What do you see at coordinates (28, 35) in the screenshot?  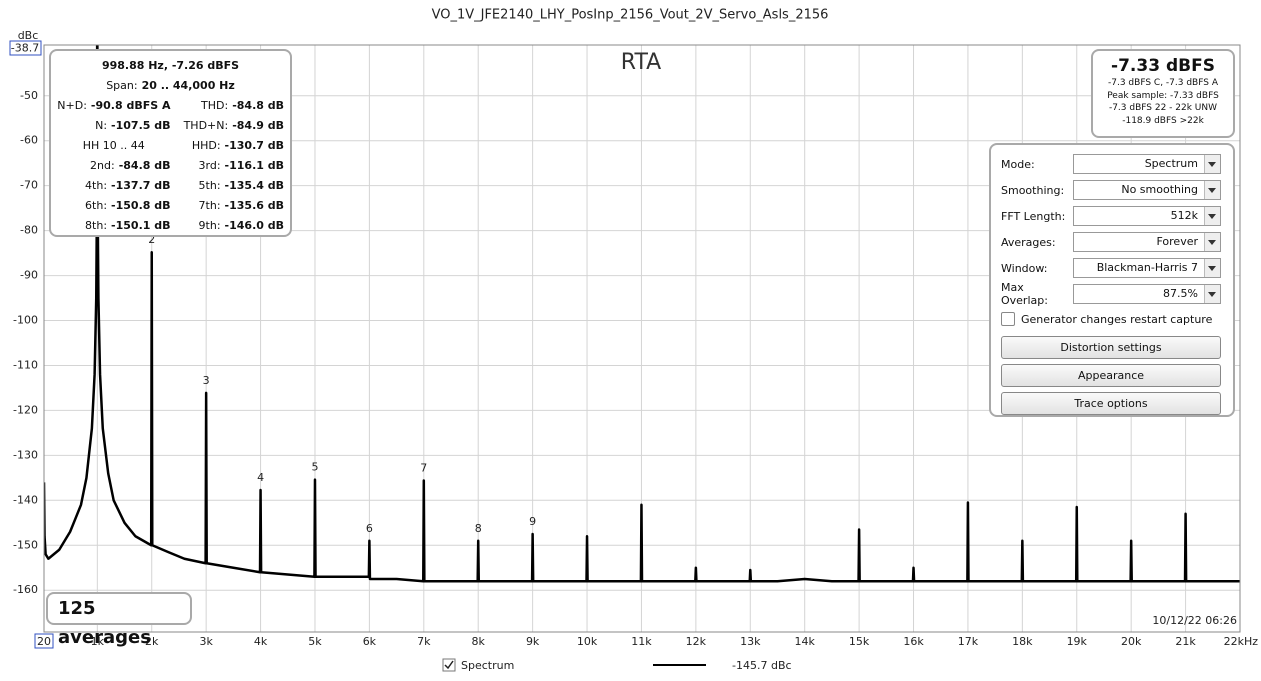 I see `y-axis-label: dBc` at bounding box center [28, 35].